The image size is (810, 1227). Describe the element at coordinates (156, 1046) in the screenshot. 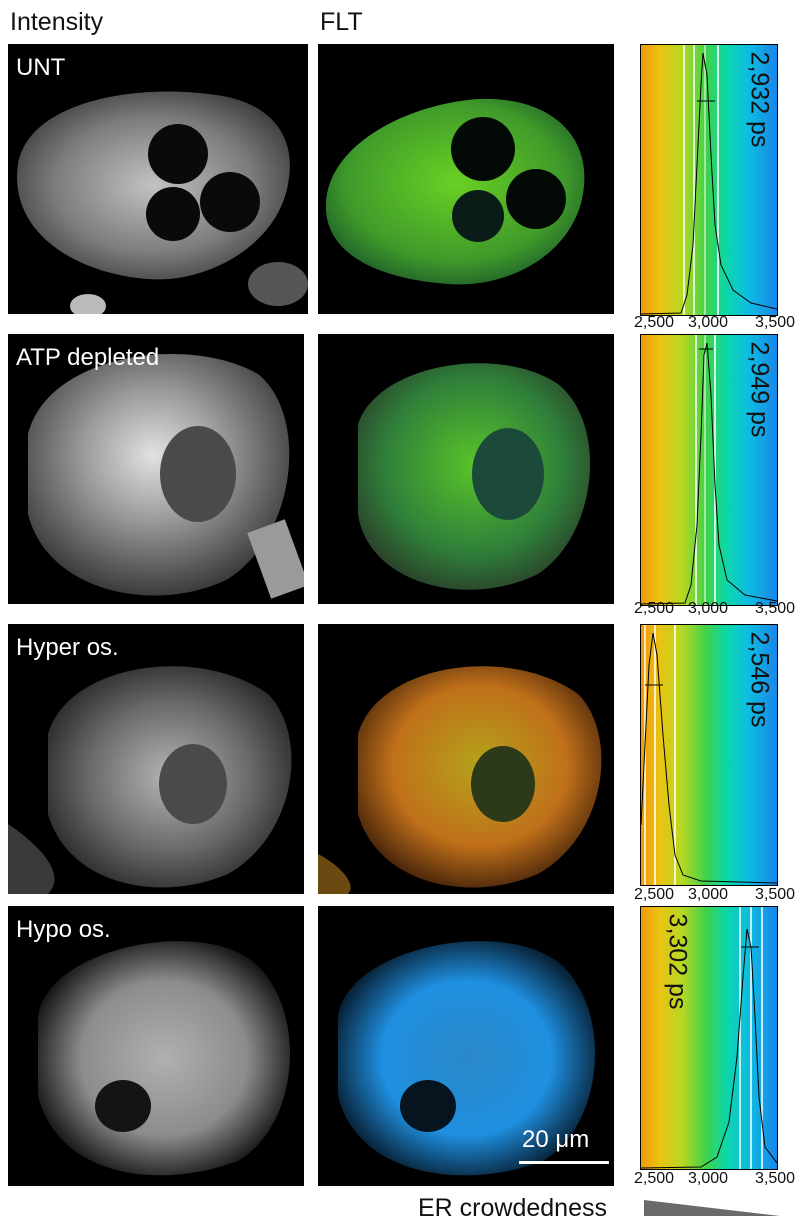

I see `intensity-image-hypo: Hypo os.` at that location.